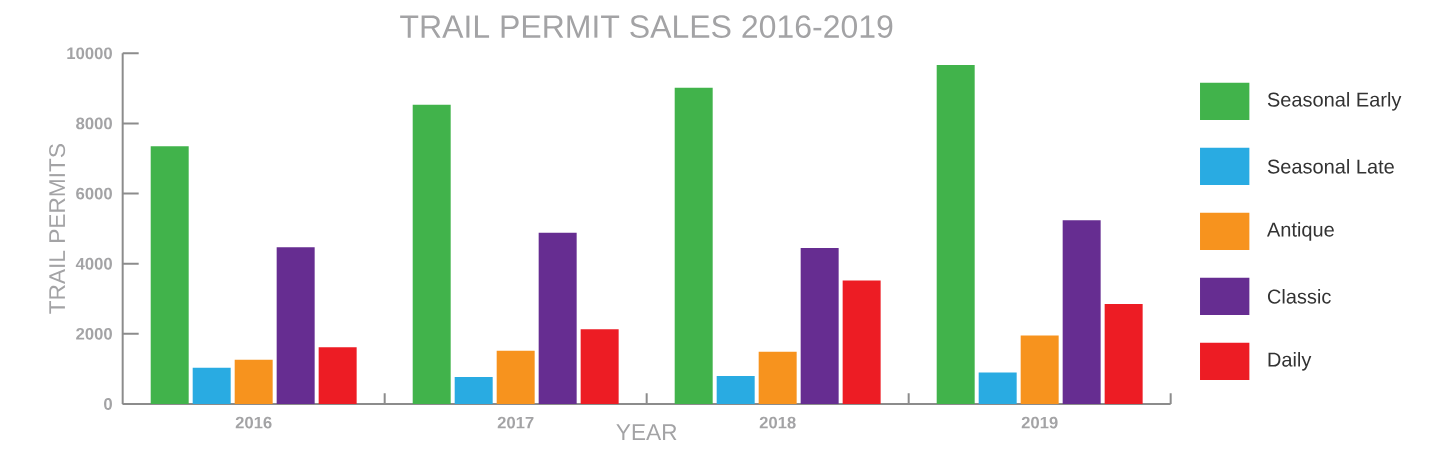 This screenshot has height=471, width=1448. I want to click on x-tick-label: 2019, so click(1039, 422).